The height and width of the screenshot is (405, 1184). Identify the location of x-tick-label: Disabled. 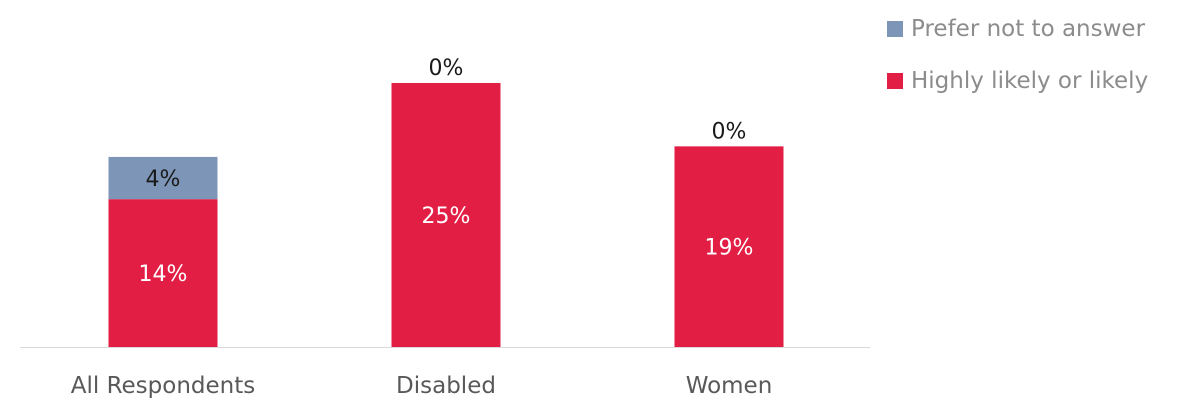
(446, 386).